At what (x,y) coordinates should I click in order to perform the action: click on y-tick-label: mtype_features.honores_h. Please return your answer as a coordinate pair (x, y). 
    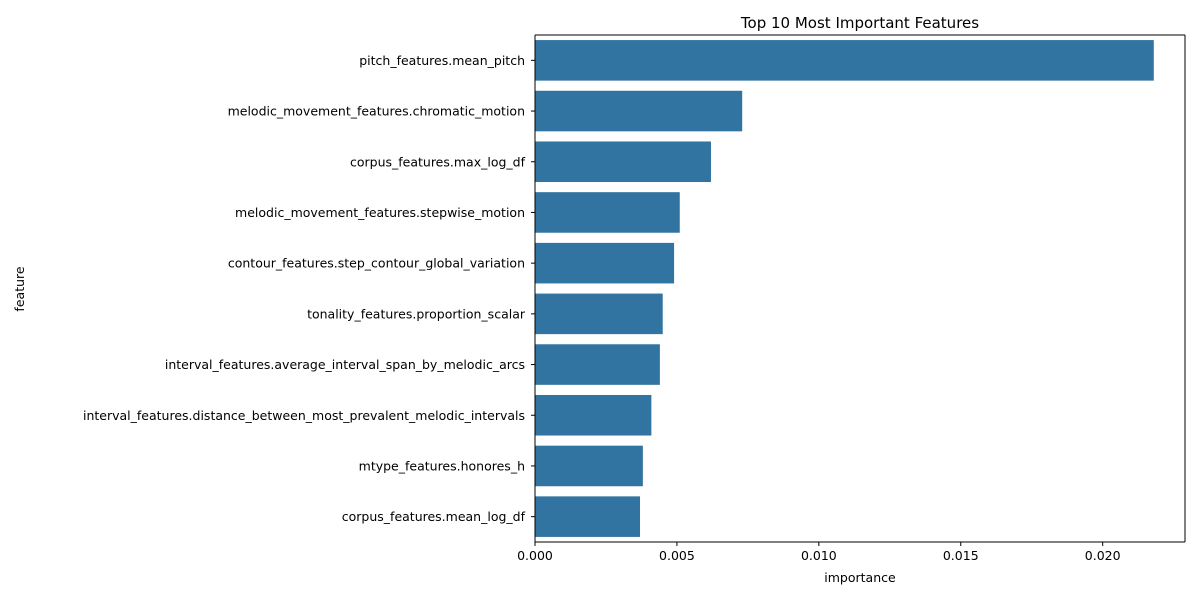
    Looking at the image, I should click on (442, 465).